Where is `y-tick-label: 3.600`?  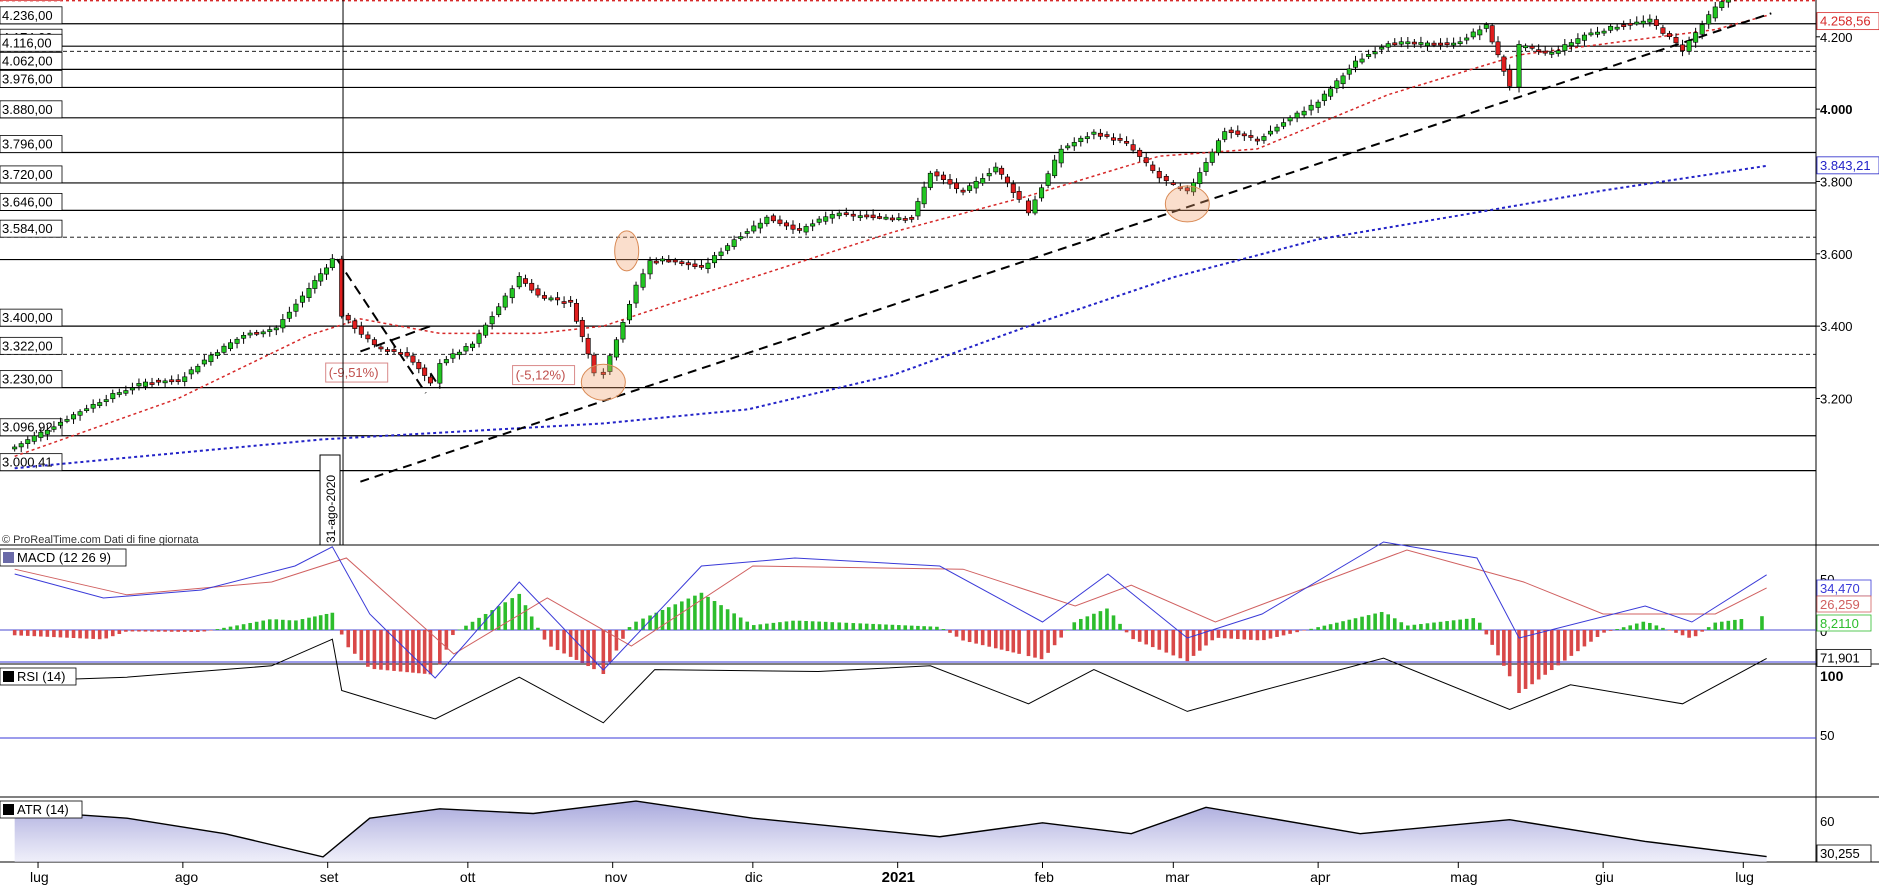
y-tick-label: 3.600 is located at coordinates (1836, 254).